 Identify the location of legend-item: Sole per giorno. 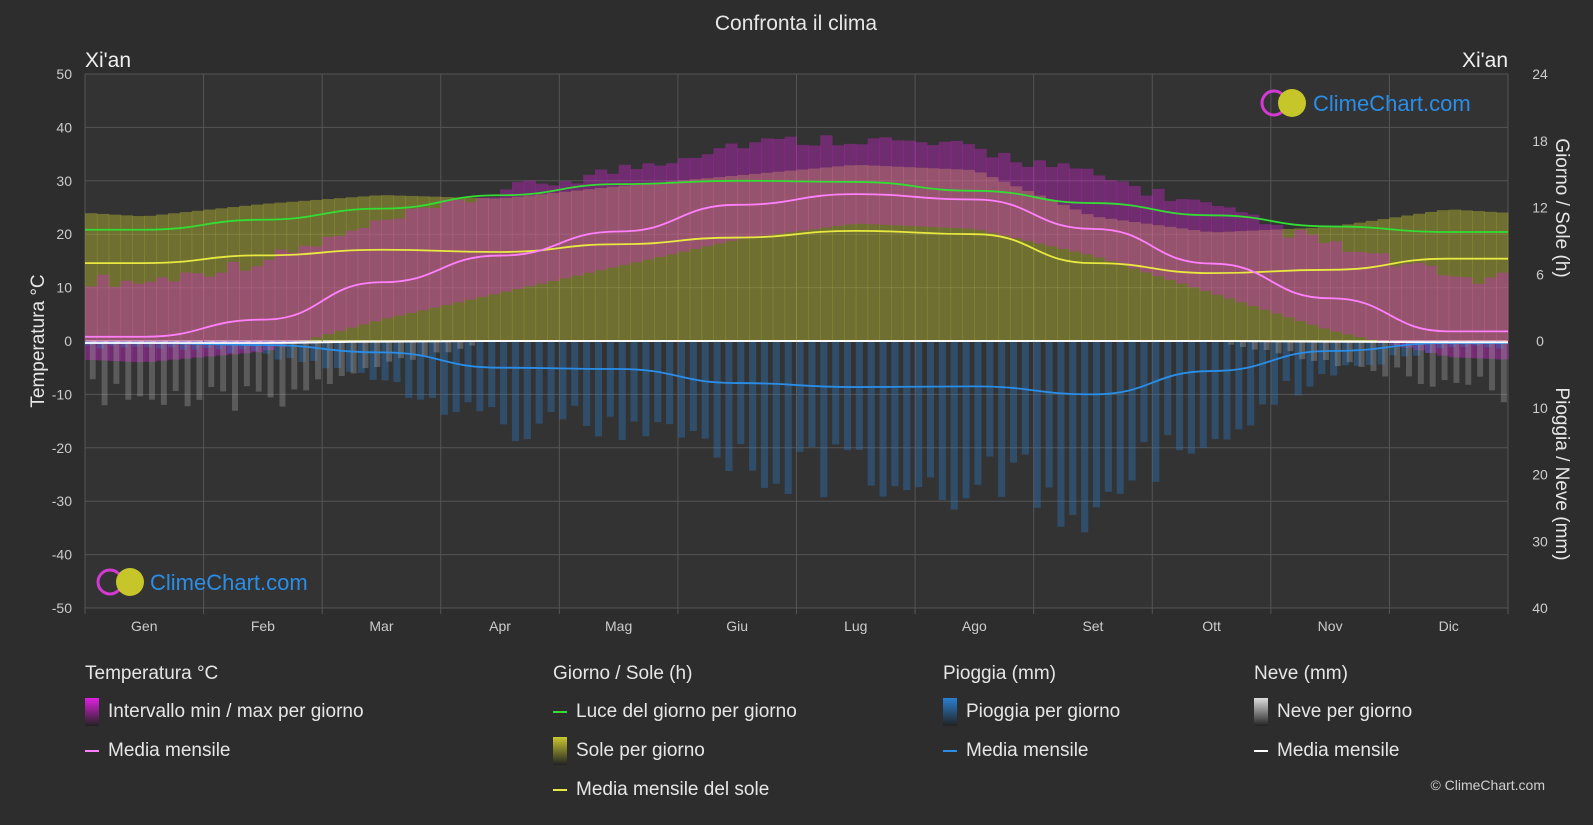
(675, 751).